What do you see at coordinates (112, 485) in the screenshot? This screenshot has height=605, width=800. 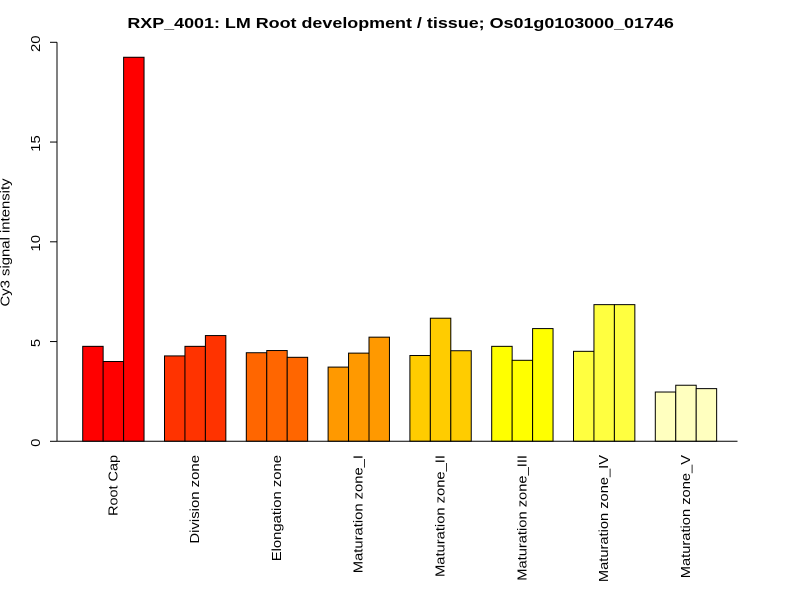 I see `svg-text: Root Cap` at bounding box center [112, 485].